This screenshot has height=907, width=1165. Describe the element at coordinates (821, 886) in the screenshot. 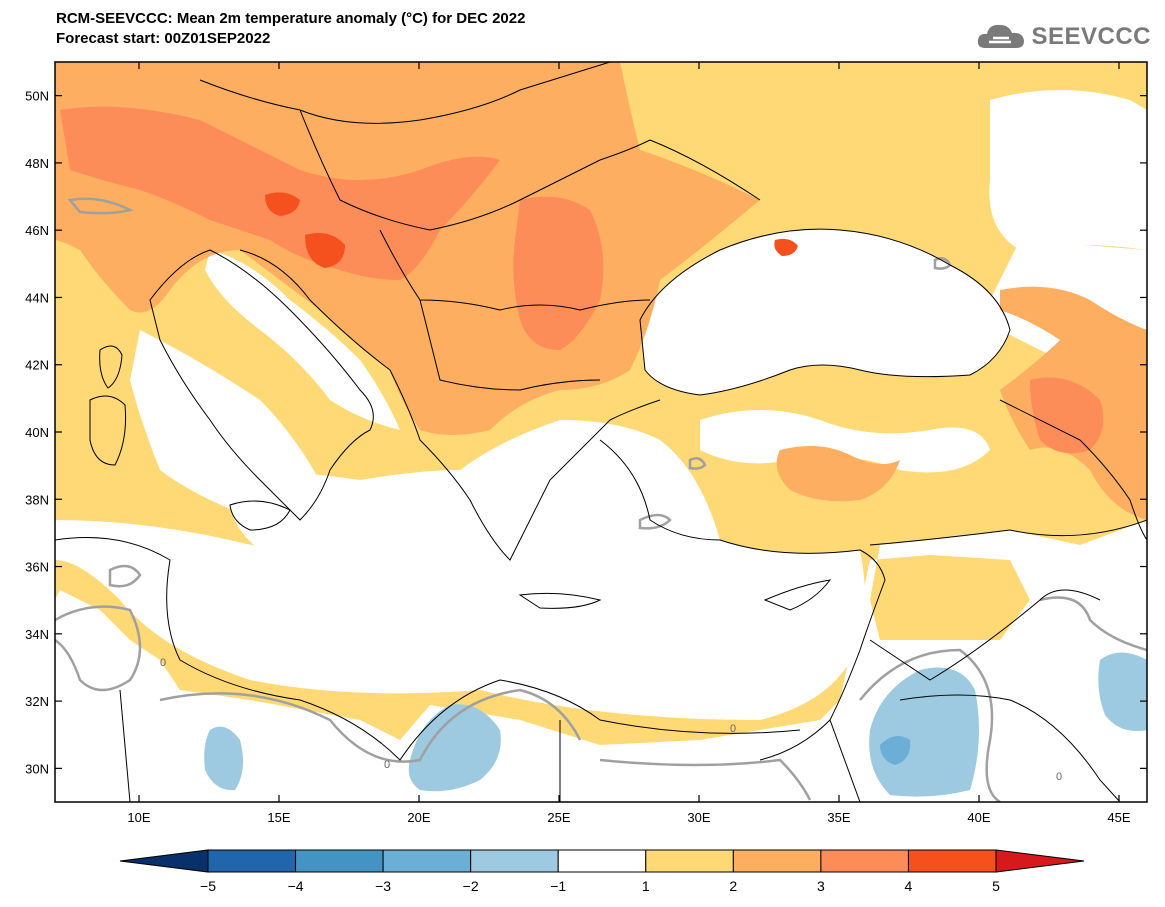

I see `colorbar-label: 3` at that location.